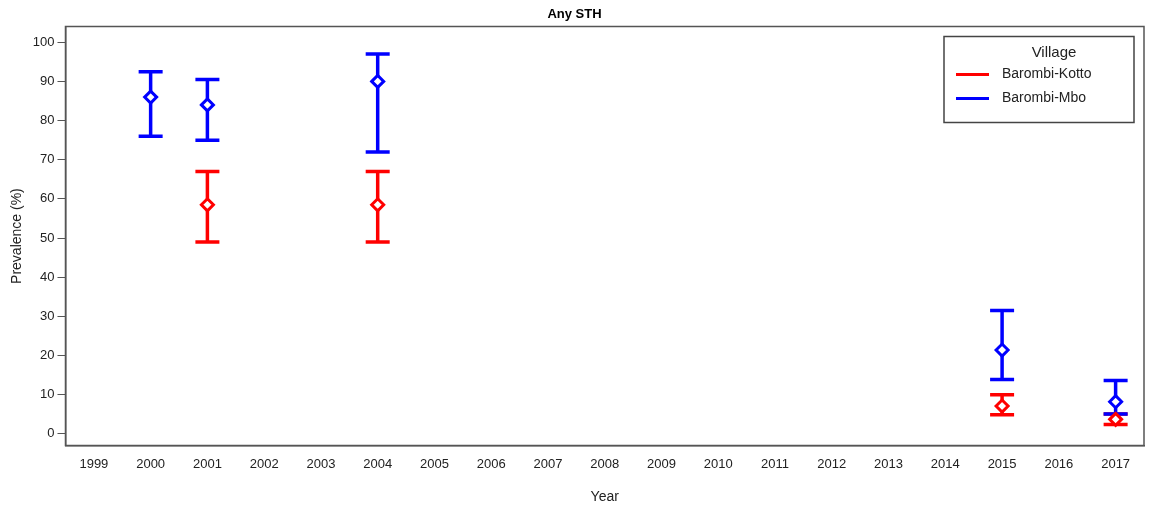  Describe the element at coordinates (661, 463) in the screenshot. I see `x-tick-label: 2009` at that location.